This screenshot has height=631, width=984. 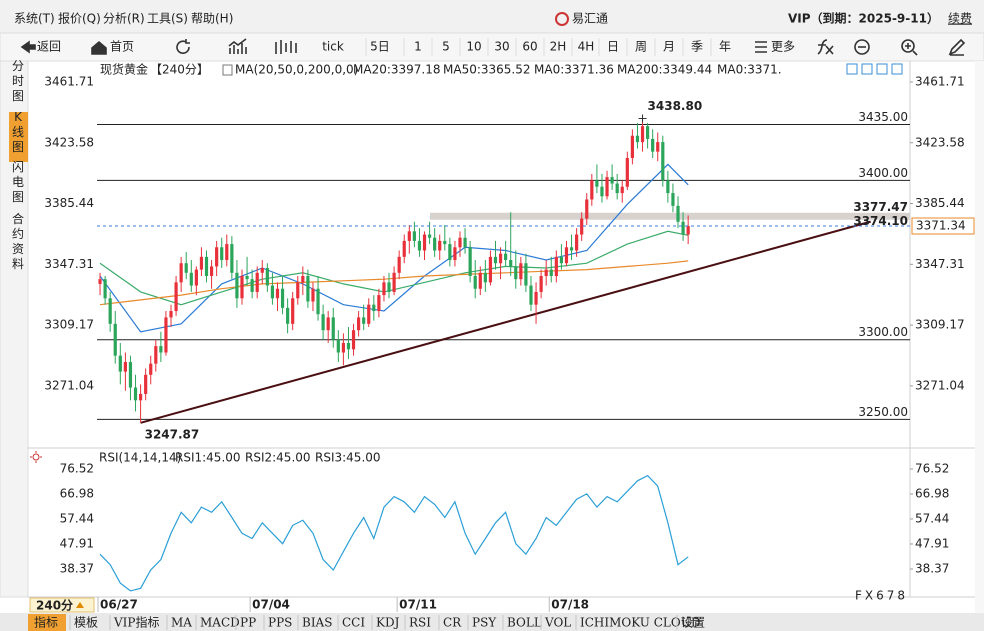 What do you see at coordinates (49, 47) in the screenshot?
I see `back-button: 返回` at bounding box center [49, 47].